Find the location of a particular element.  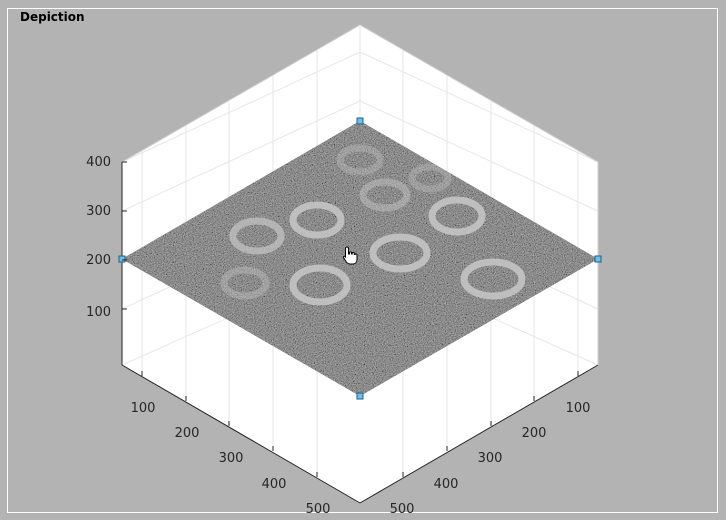

z-tick-label: 400 is located at coordinates (98, 162).